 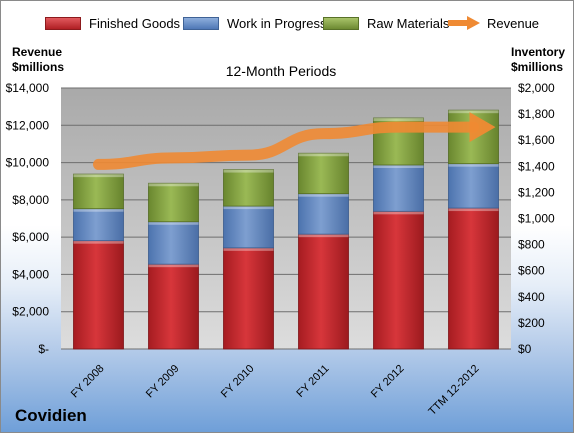 I want to click on left-tick-label: $10,000, so click(x=28, y=163).